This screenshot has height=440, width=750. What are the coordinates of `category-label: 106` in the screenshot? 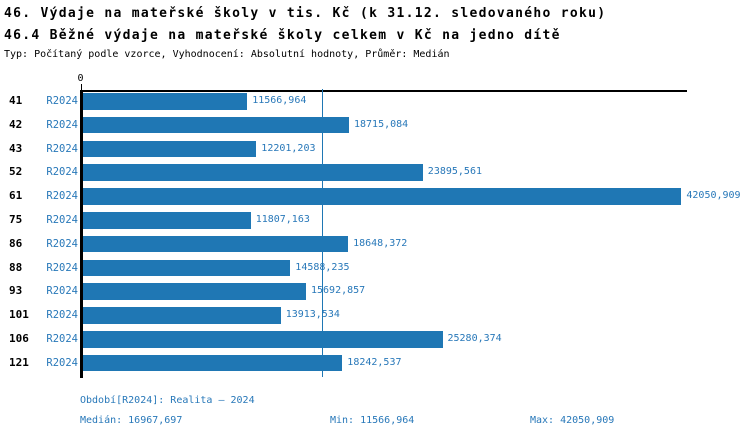 It's located at (19, 338).